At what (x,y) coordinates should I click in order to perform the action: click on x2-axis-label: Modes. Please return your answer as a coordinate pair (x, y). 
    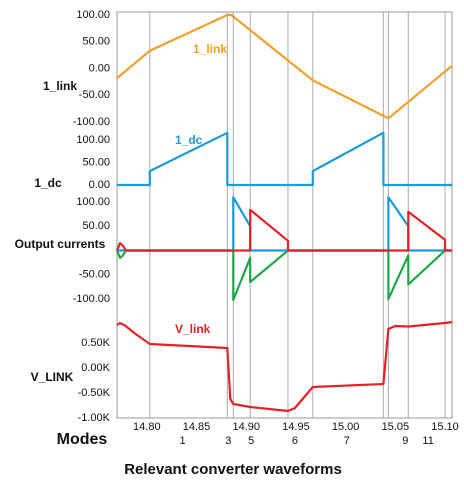
    Looking at the image, I should click on (82, 439).